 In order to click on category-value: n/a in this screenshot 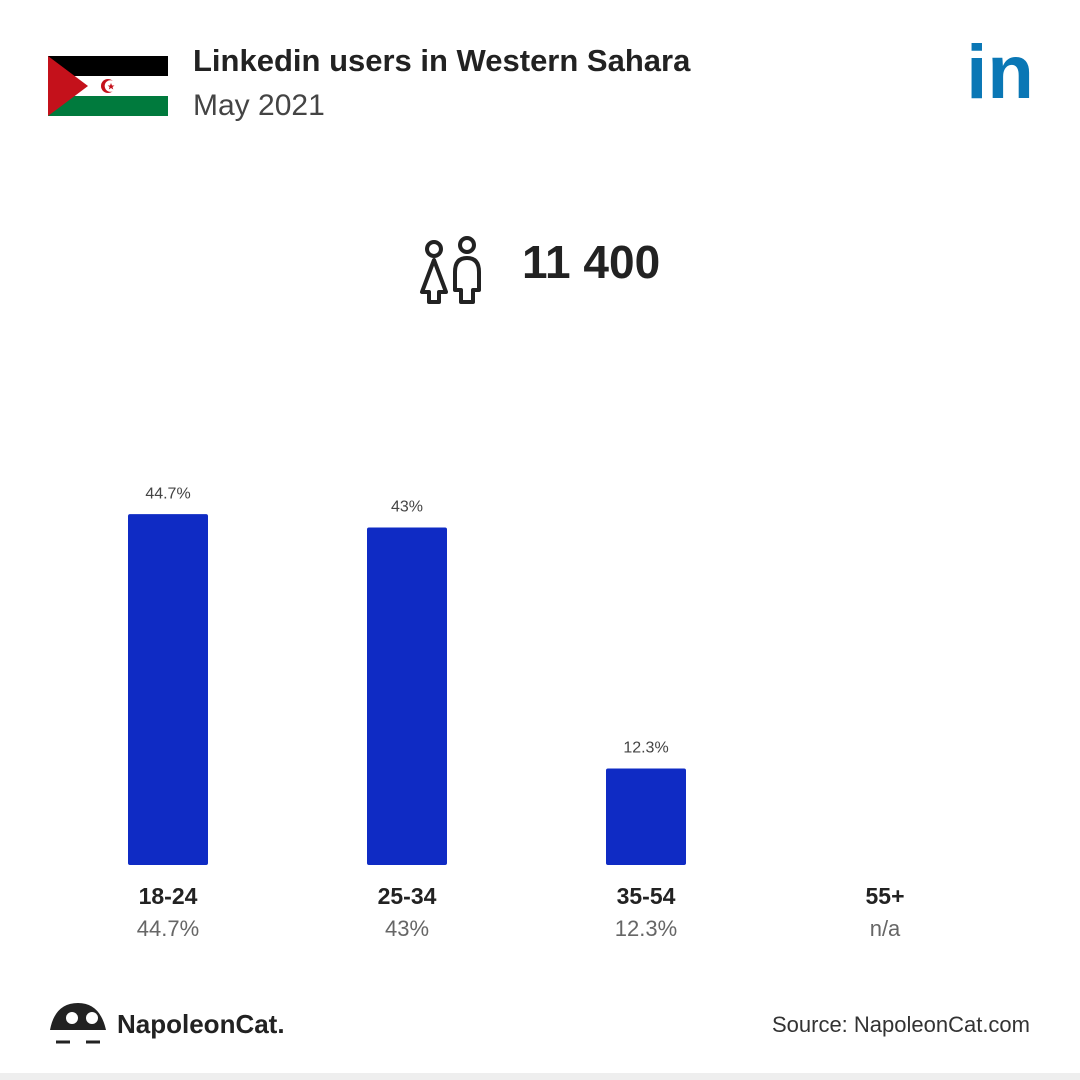, I will do `click(885, 928)`.